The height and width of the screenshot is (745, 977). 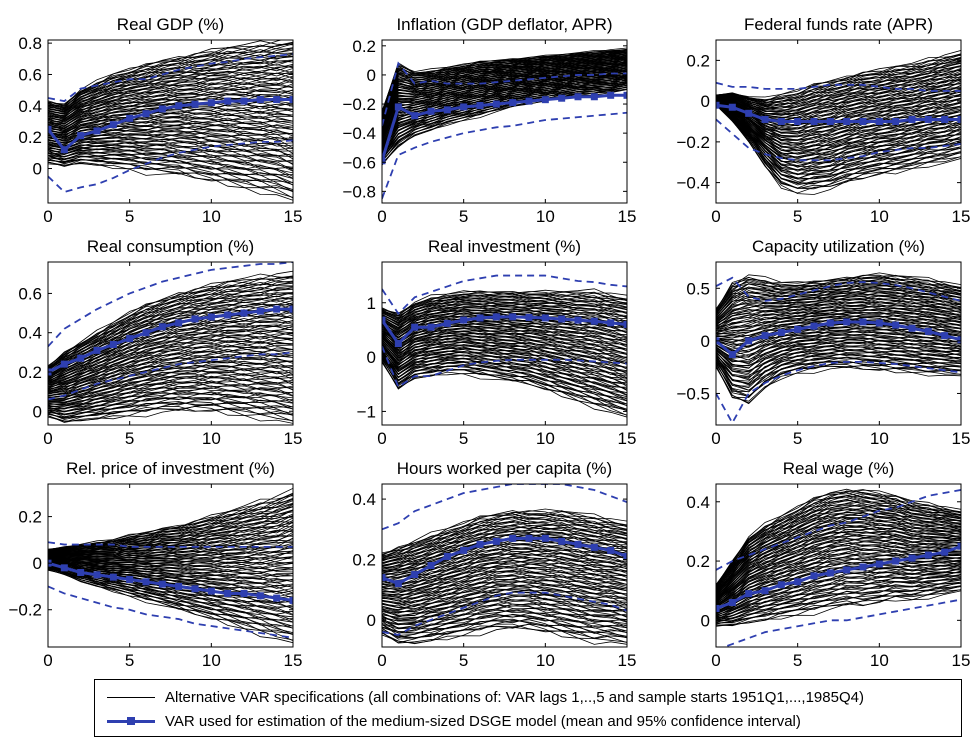 What do you see at coordinates (698, 288) in the screenshot?
I see `y-tick-label: 0.5` at bounding box center [698, 288].